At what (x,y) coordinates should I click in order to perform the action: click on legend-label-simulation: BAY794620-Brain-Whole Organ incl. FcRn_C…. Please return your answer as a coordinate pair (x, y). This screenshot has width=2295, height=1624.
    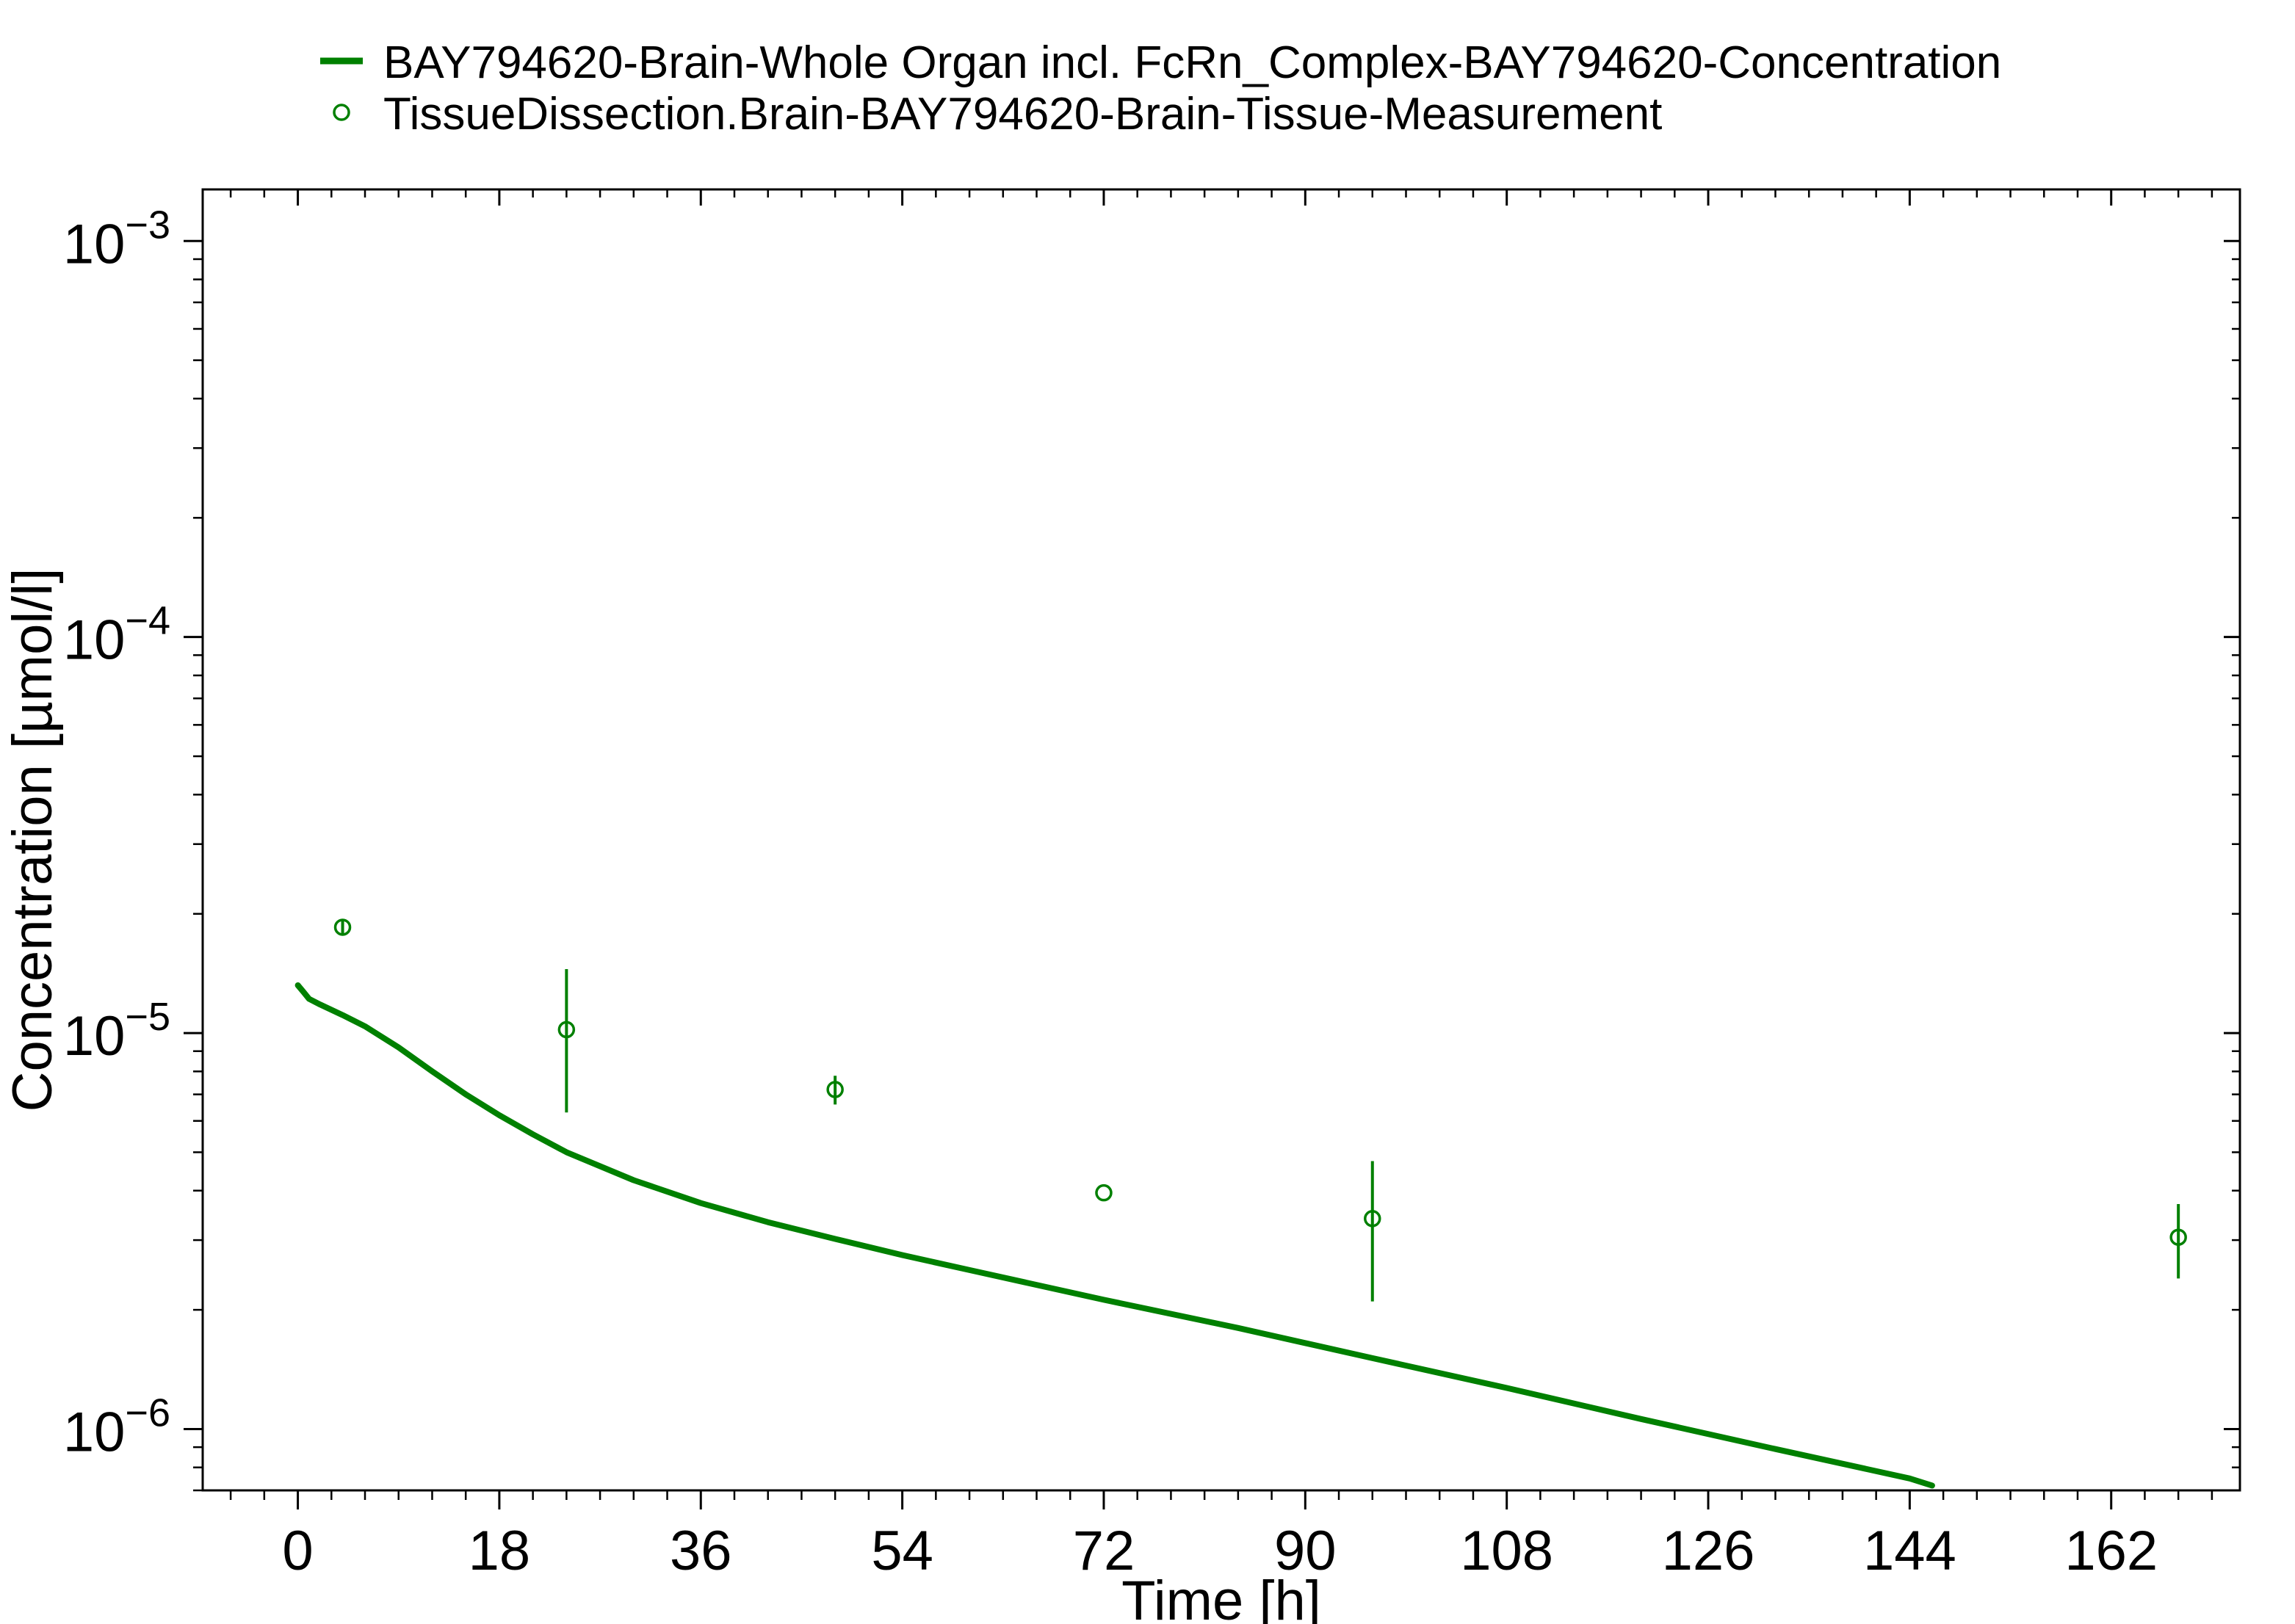
    Looking at the image, I should click on (1192, 62).